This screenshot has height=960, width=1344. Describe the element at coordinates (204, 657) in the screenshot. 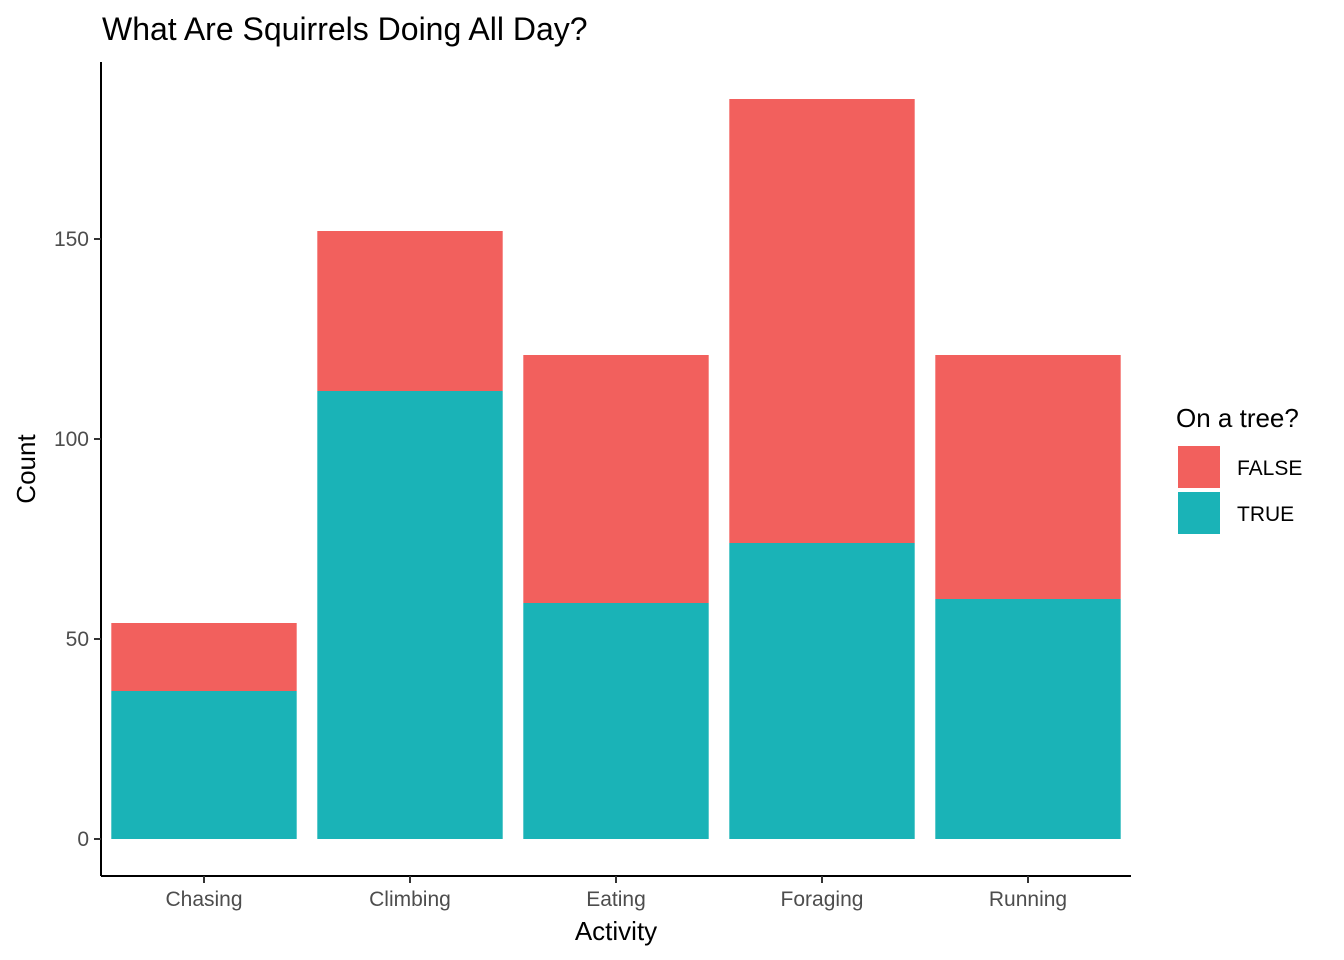

I see `bar-chasing-false` at that location.